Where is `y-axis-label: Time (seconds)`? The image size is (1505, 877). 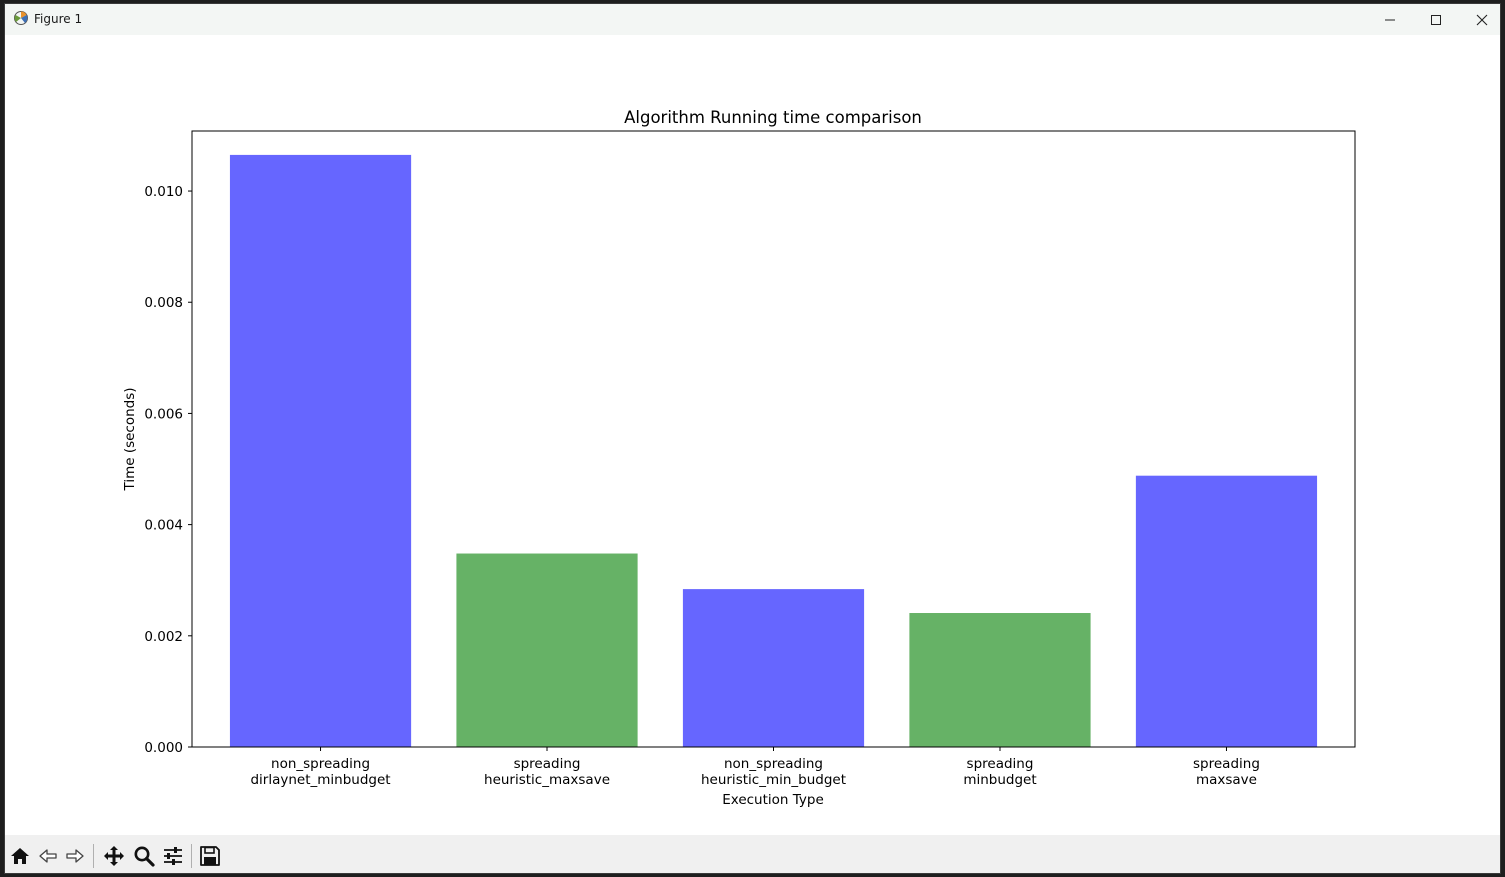 y-axis-label: Time (seconds) is located at coordinates (130, 439).